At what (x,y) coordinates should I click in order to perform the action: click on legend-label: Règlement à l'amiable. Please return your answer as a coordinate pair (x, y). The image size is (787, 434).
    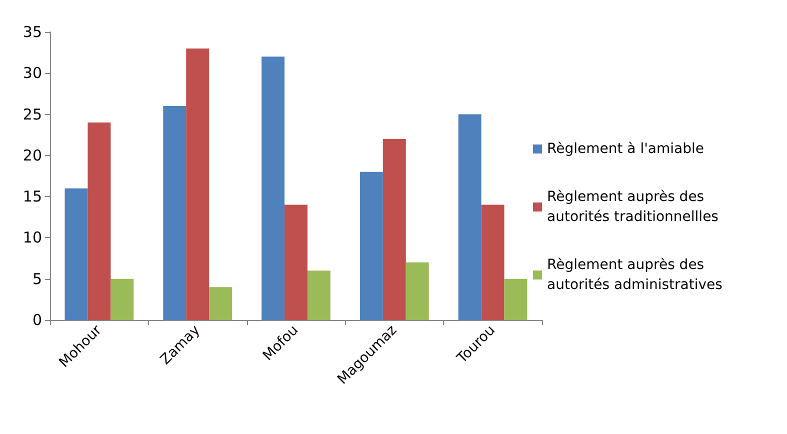
    Looking at the image, I should click on (625, 149).